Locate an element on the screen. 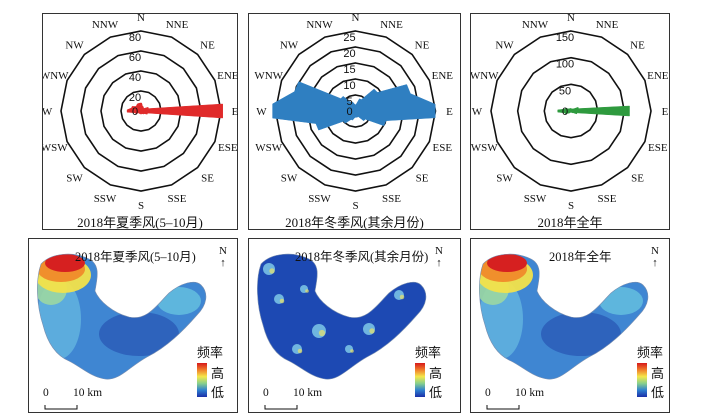 The image size is (712, 420). legend-color-ramp is located at coordinates (420, 380).